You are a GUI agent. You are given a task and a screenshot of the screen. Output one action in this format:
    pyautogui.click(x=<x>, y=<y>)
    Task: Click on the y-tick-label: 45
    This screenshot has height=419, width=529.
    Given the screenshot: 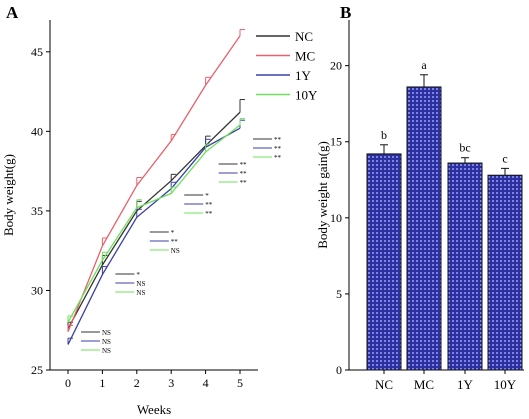 What is the action you would take?
    pyautogui.click(x=37, y=52)
    